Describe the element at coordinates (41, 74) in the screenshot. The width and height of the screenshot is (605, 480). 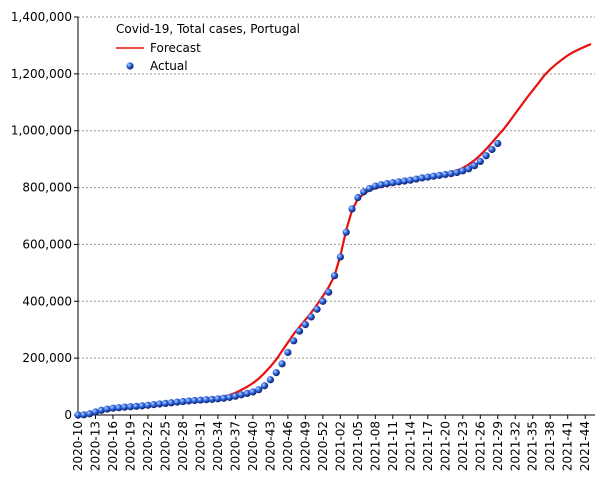
I see `y-tick-label: 1,200,000` at that location.